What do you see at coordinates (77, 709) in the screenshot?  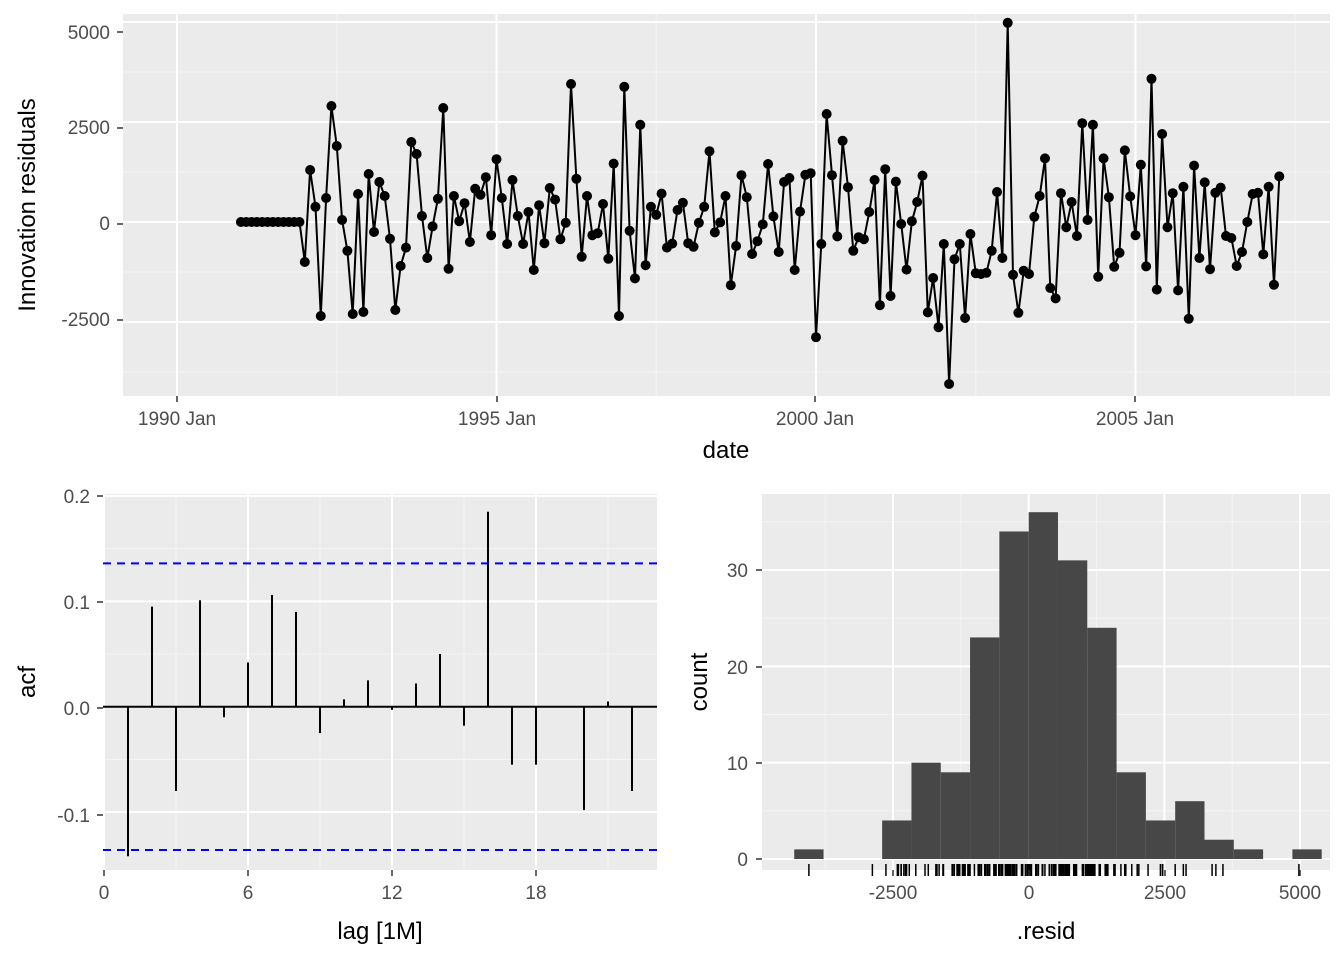 I see `y-tick-label: 0.0` at bounding box center [77, 709].